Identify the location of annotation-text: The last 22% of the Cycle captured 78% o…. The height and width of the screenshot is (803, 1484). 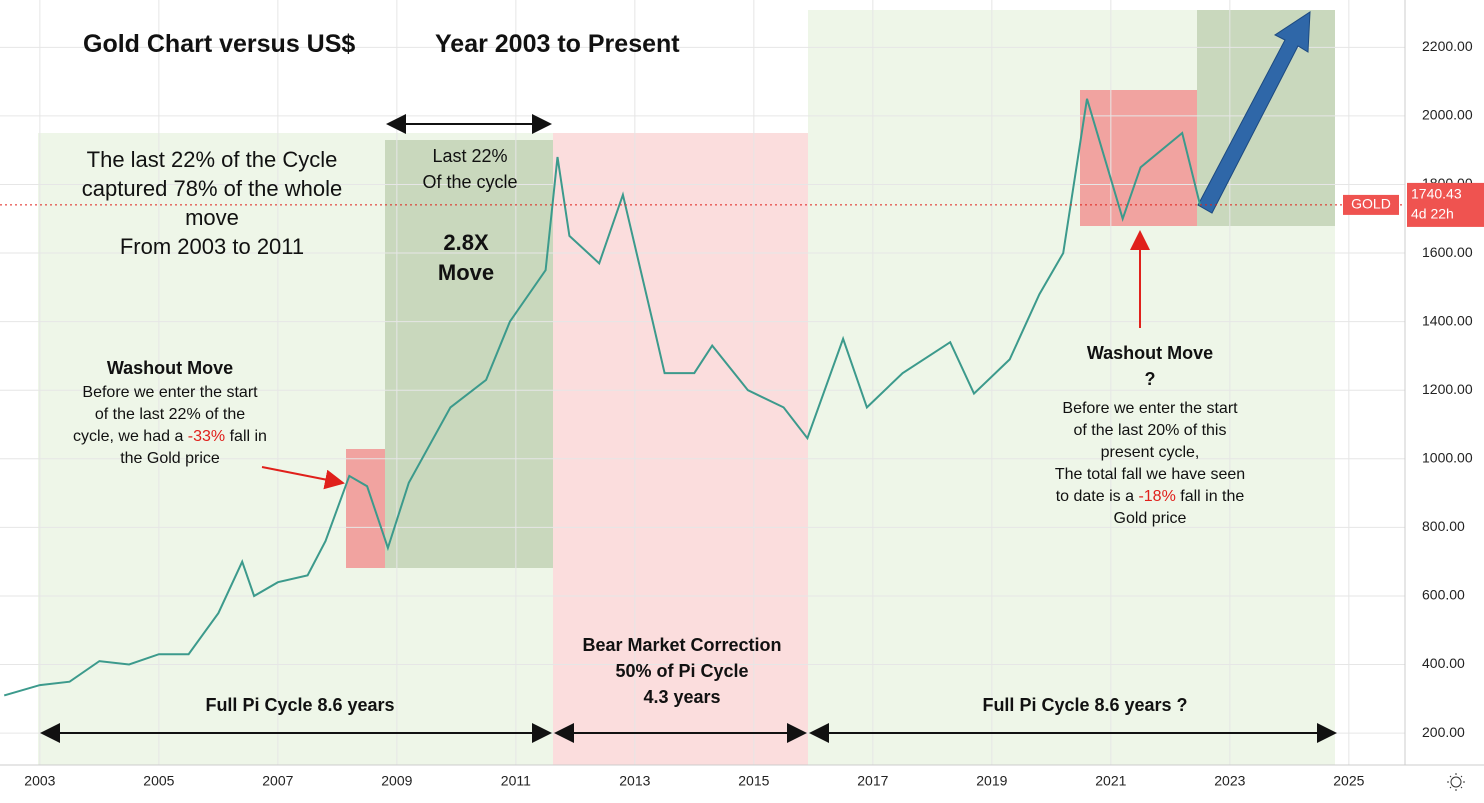
(212, 203).